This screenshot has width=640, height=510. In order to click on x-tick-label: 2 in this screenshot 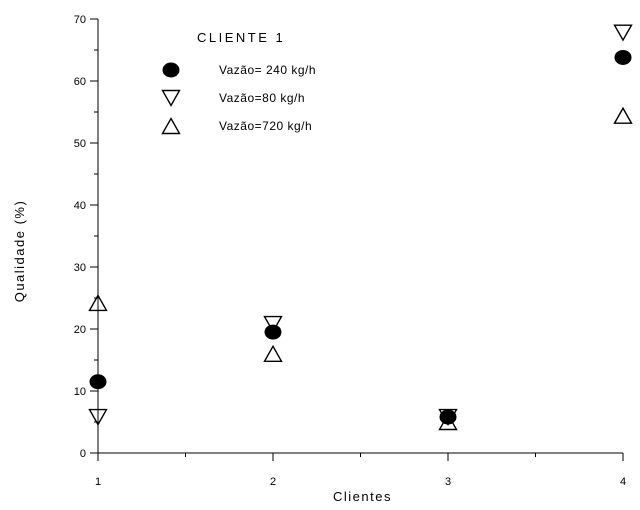, I will do `click(273, 482)`.